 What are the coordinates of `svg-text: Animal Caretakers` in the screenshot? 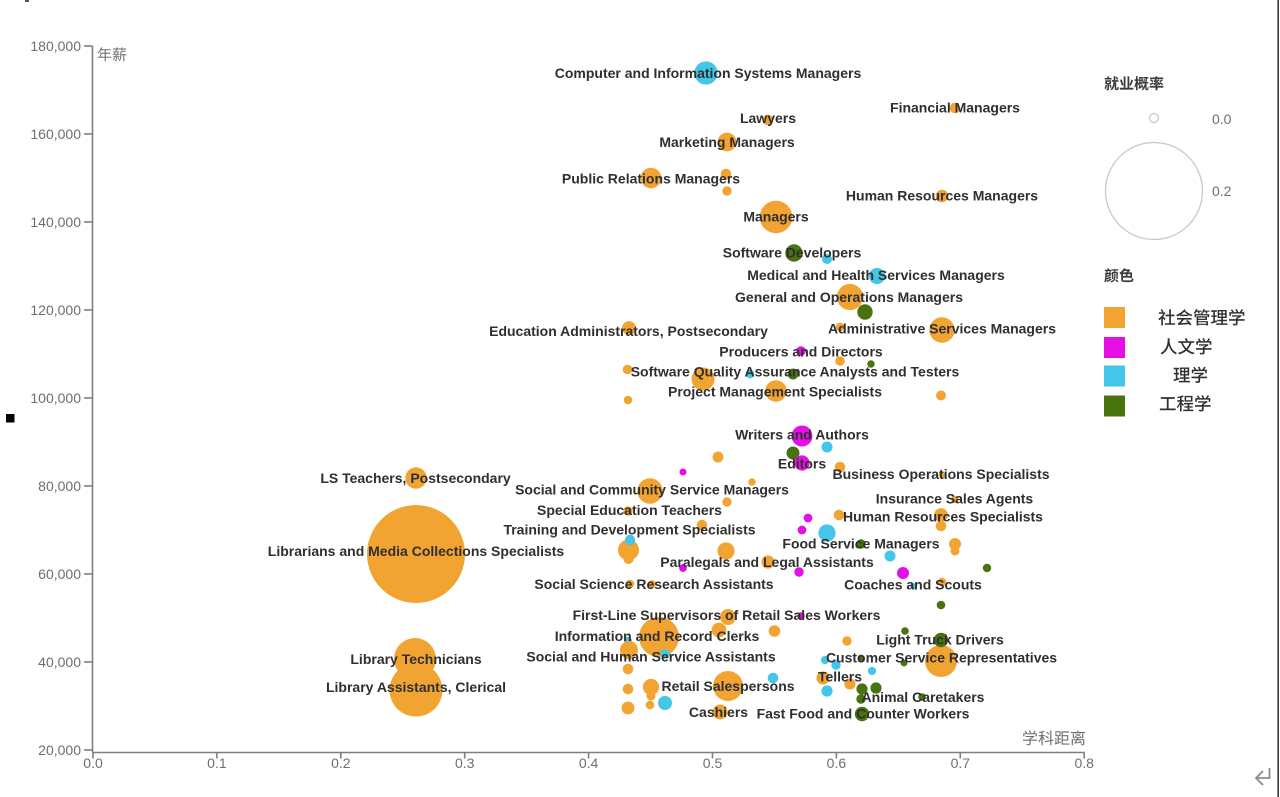 It's located at (923, 697).